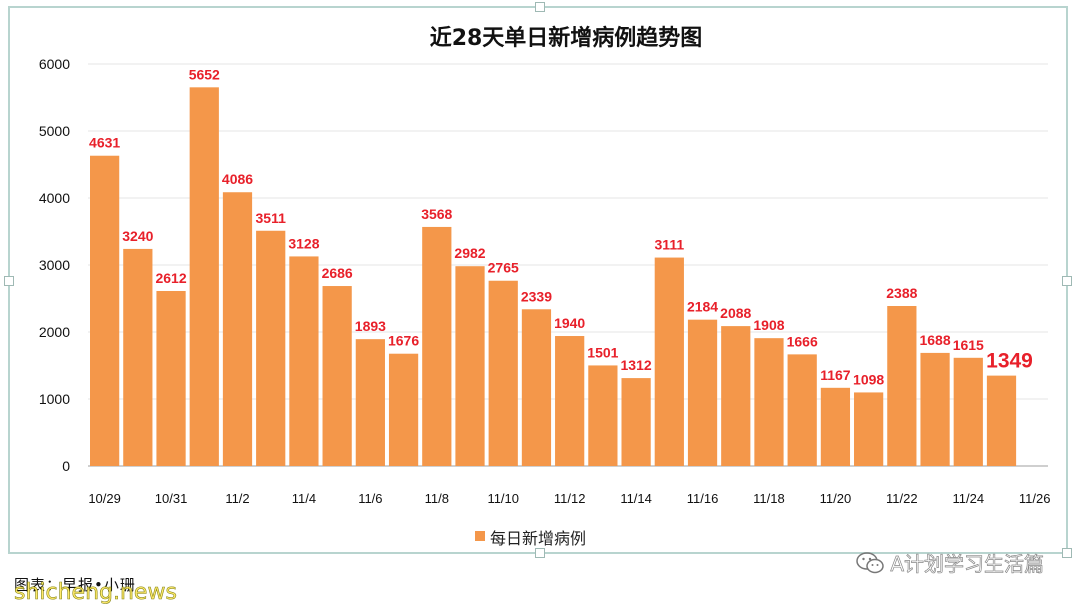  I want to click on x-tick-label: 10/31, so click(171, 498).